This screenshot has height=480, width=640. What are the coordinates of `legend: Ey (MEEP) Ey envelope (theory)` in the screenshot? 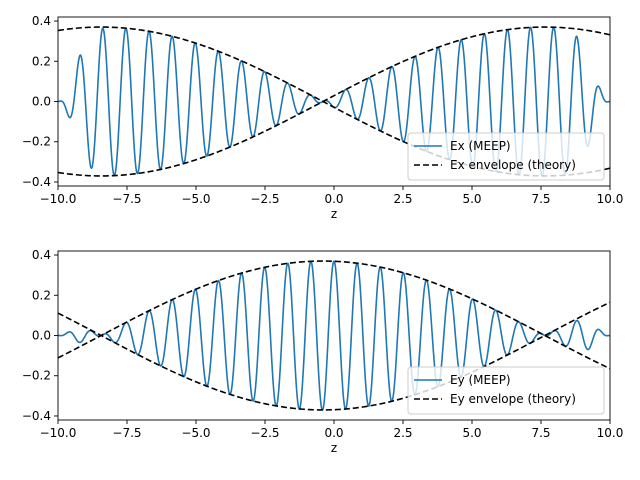 It's located at (506, 390).